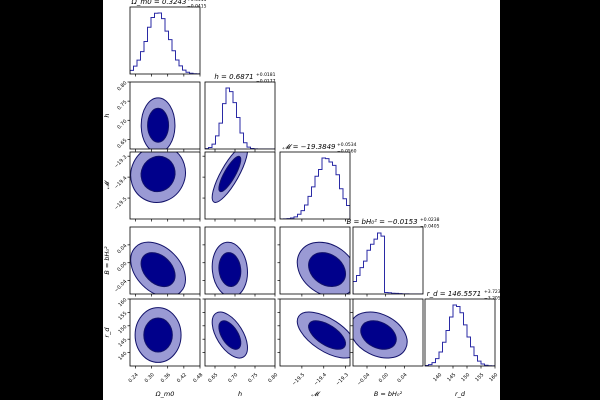  What do you see at coordinates (465, 377) in the screenshot?
I see `xtick-label-rd-2: 150` at bounding box center [465, 377].